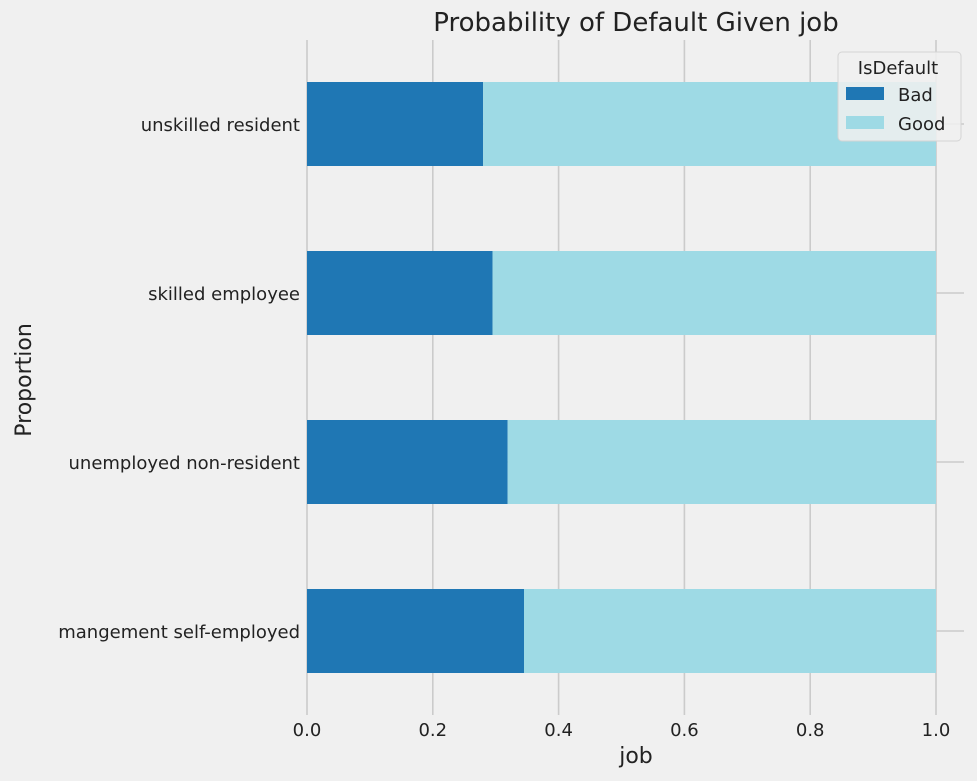 The image size is (977, 781). What do you see at coordinates (936, 730) in the screenshot?
I see `x-tick-label: 1.0` at bounding box center [936, 730].